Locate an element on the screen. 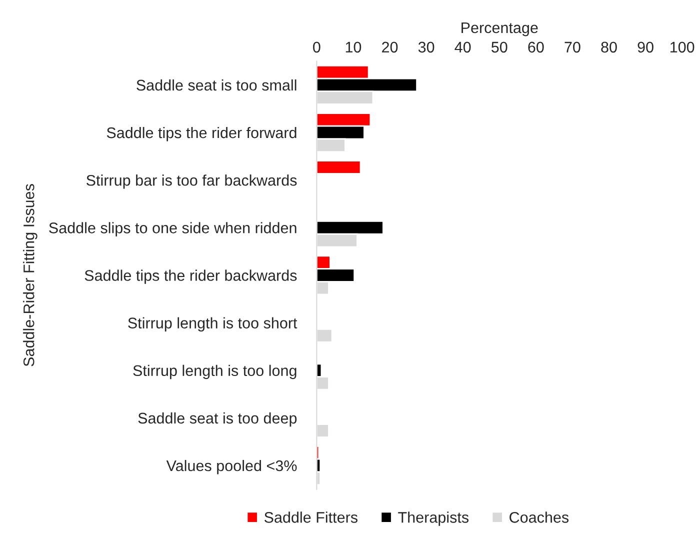  y-tick-label: Values pooled <3% is located at coordinates (231, 467).